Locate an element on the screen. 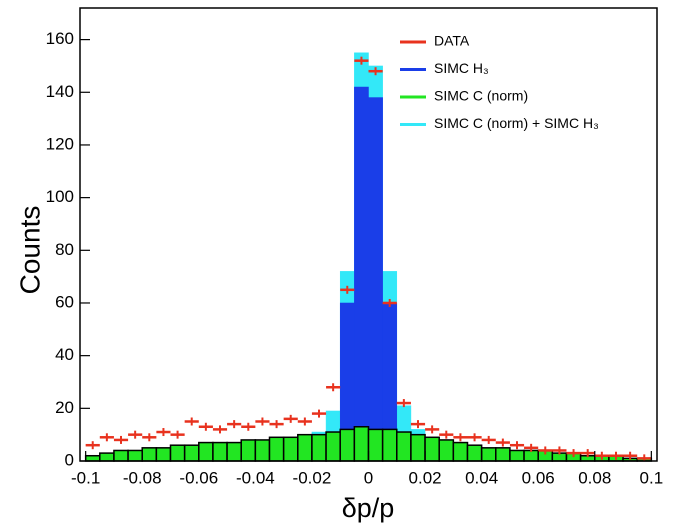  y-tick-label: 120 is located at coordinates (60, 143).